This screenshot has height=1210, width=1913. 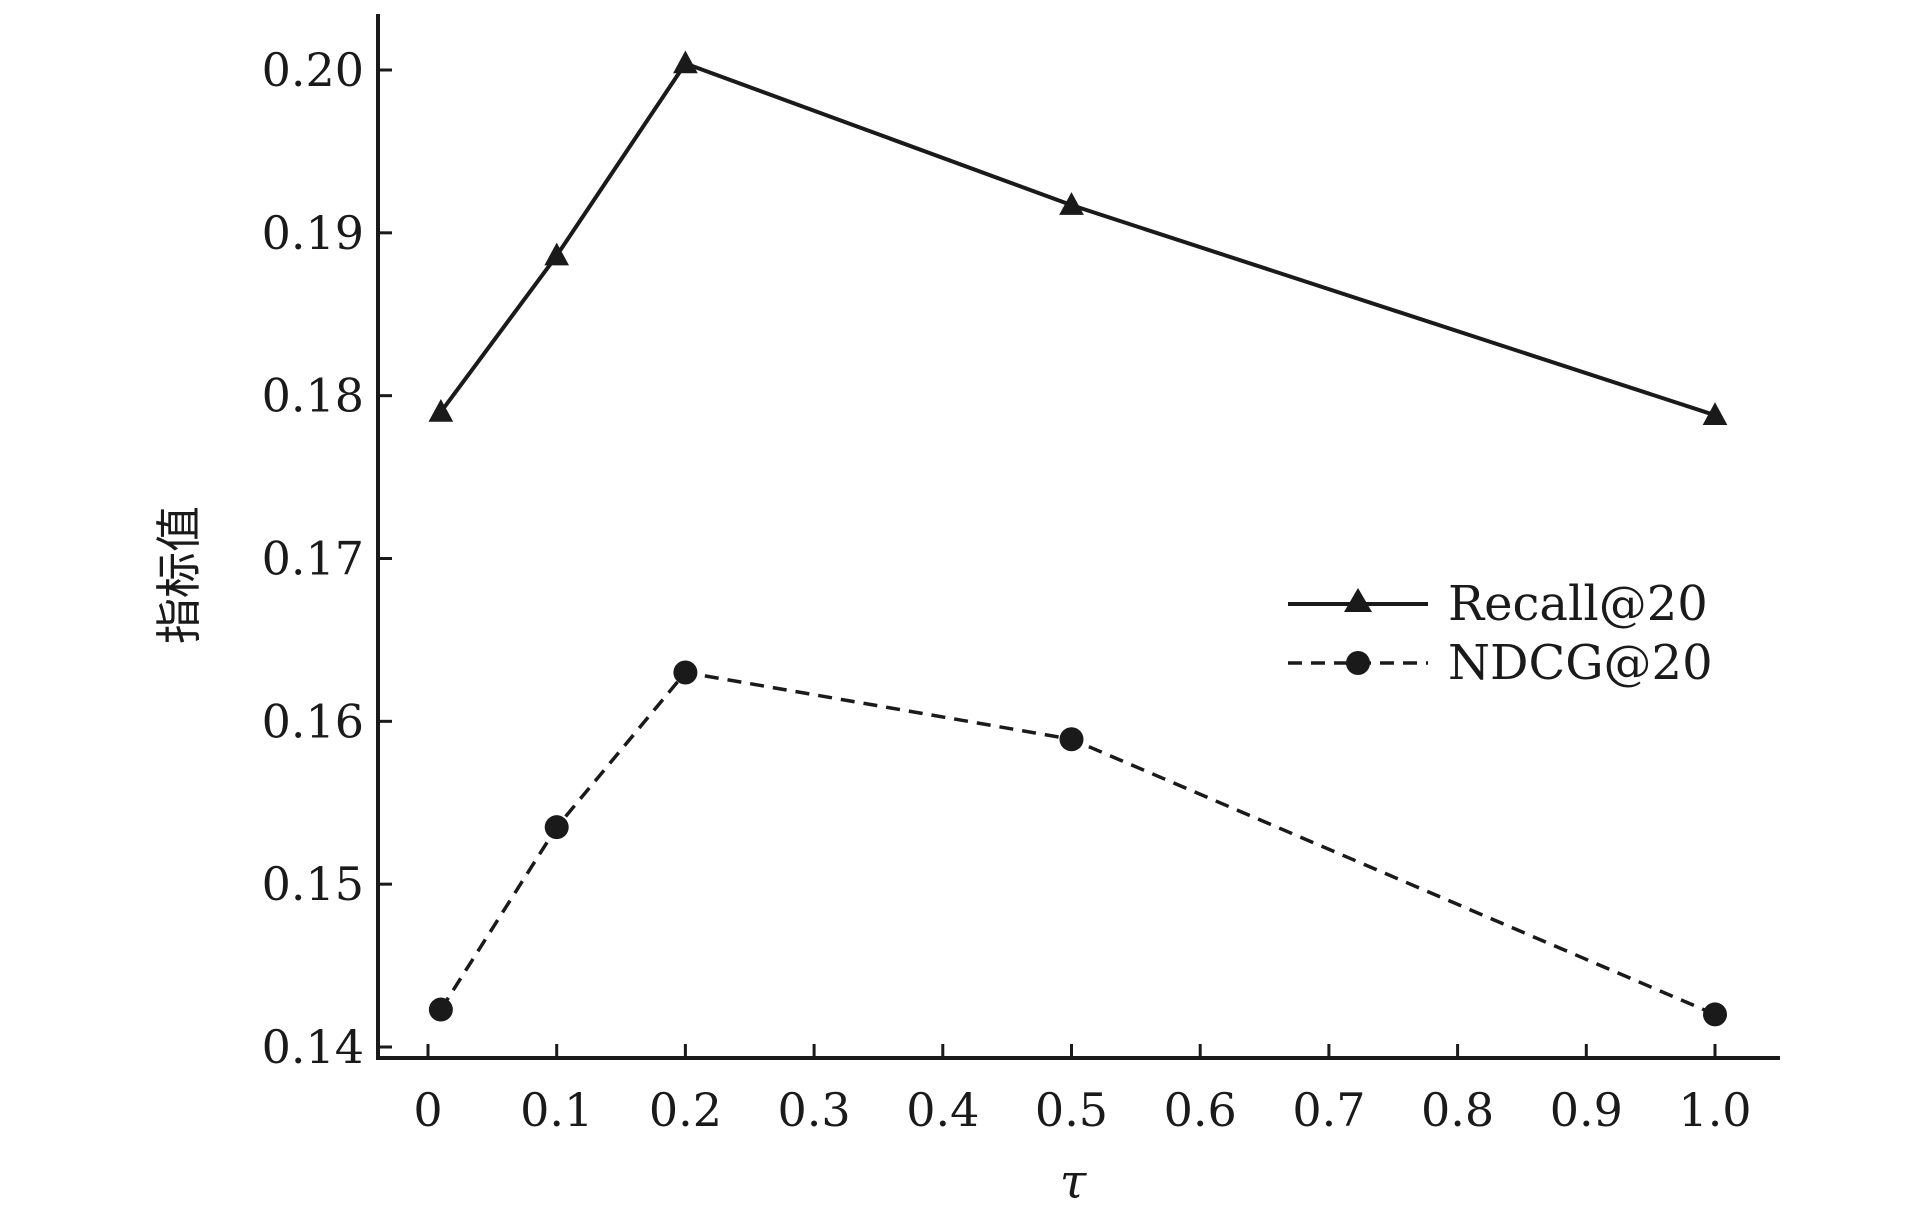 What do you see at coordinates (1578, 604) in the screenshot?
I see `legend-label-recall: Recall@20` at bounding box center [1578, 604].